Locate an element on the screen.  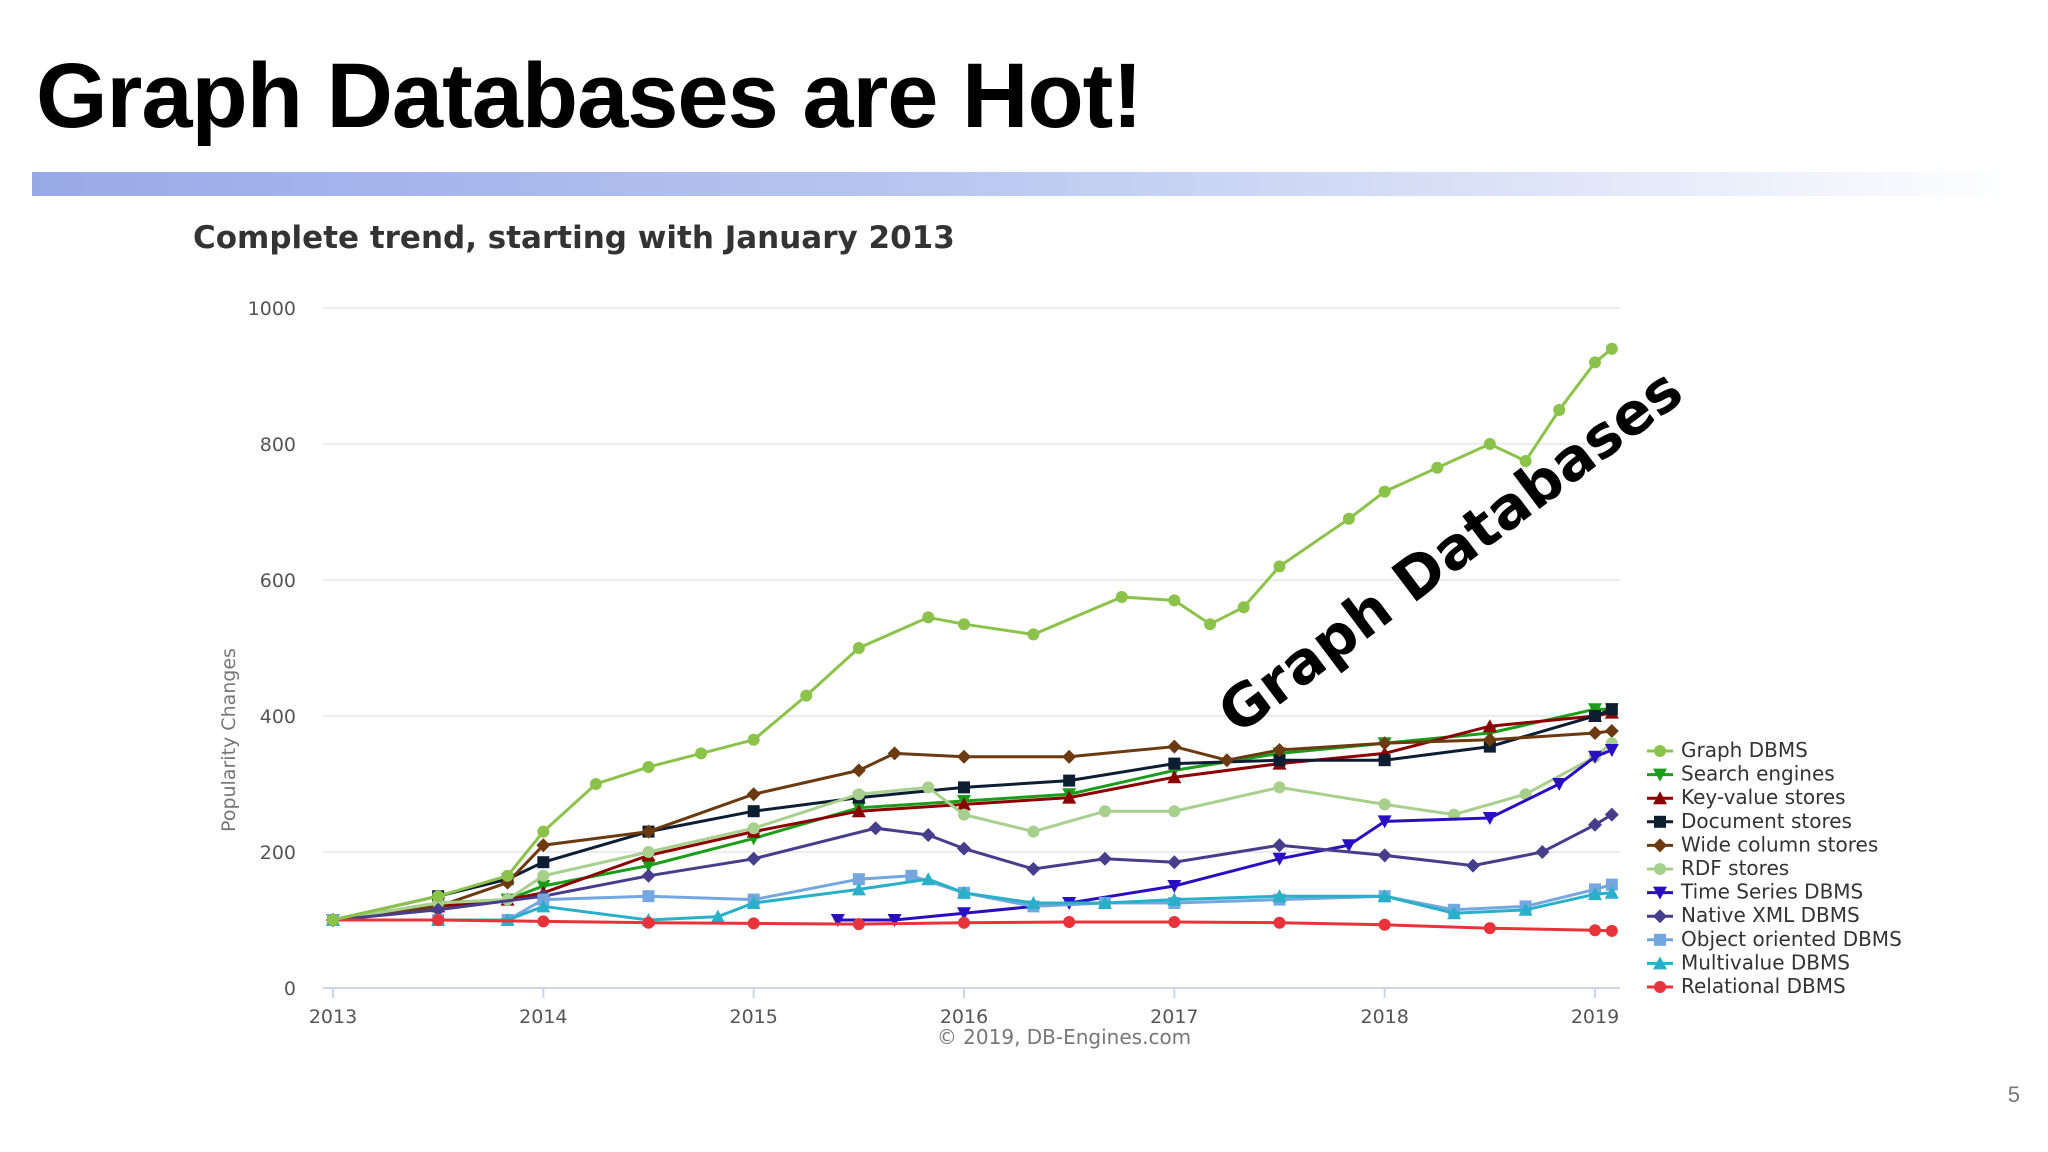
legend-label-native-xml-dbms: Native XML DBMS is located at coordinates (1770, 915).